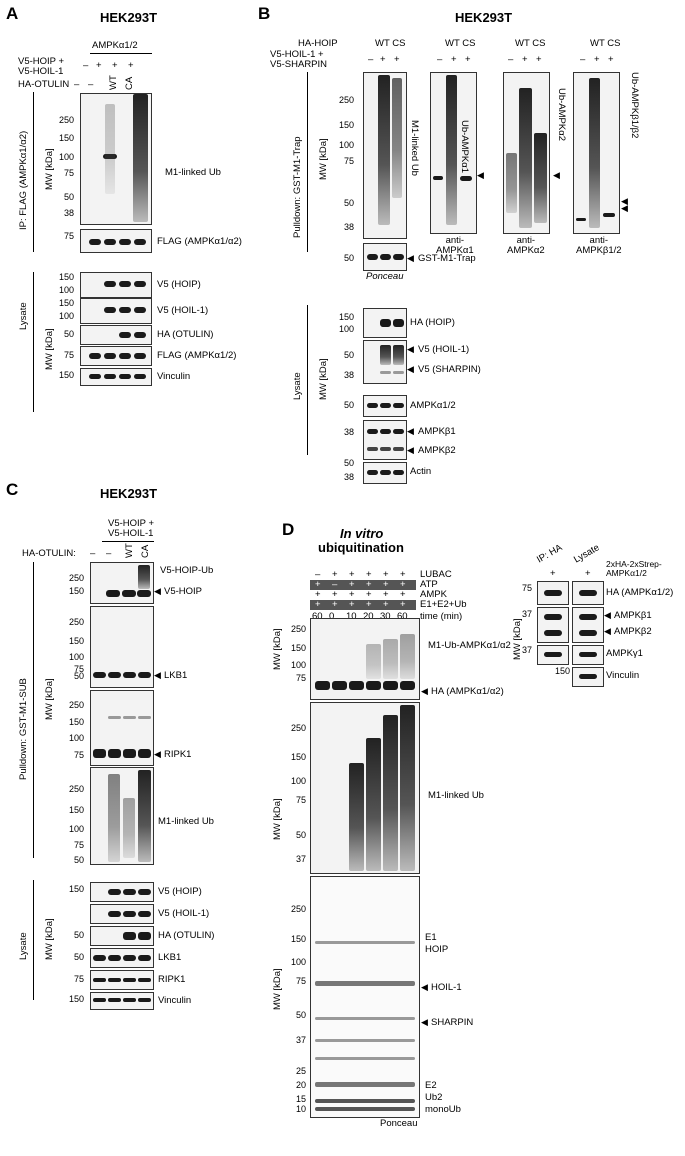 This screenshot has height=1156, width=685. What do you see at coordinates (178, 754) in the screenshot?
I see `panel-c-ripk1-label: RIPK1` at bounding box center [178, 754].